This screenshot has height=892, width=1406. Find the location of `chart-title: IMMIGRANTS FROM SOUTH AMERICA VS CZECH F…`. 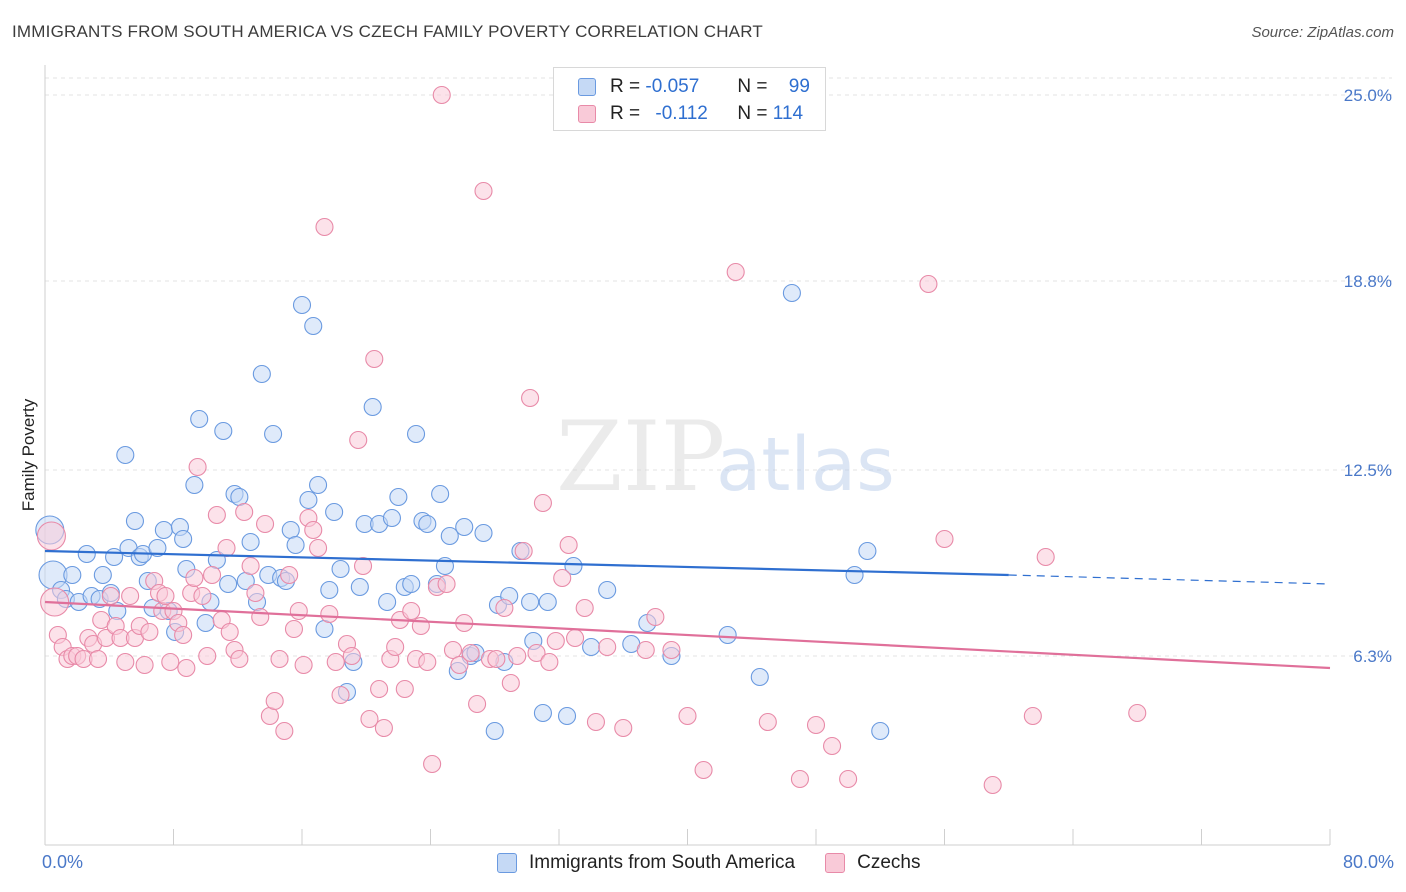

chart-title: IMMIGRANTS FROM SOUTH AMERICA VS CZECH F… is located at coordinates (387, 31).